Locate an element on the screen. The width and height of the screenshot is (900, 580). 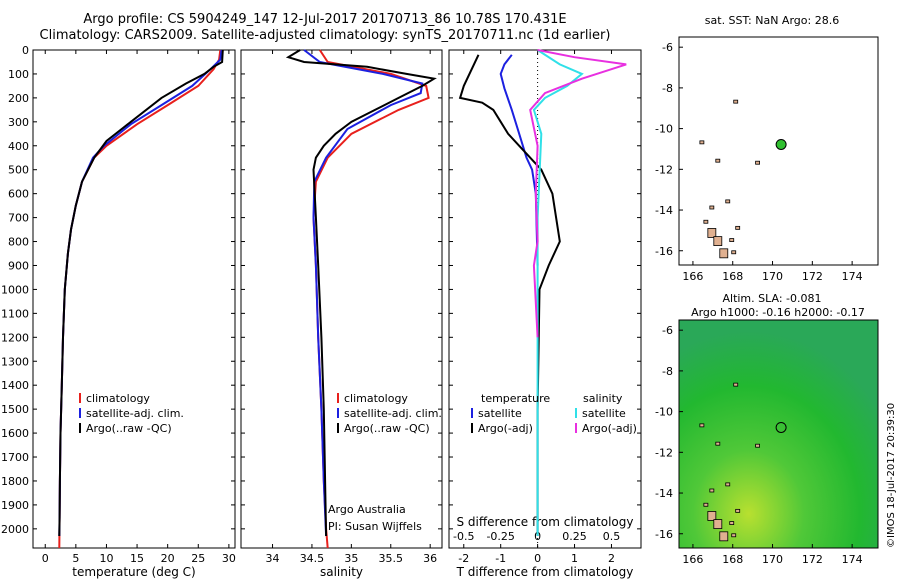
x-tick-label: 25 is located at coordinates (198, 558).